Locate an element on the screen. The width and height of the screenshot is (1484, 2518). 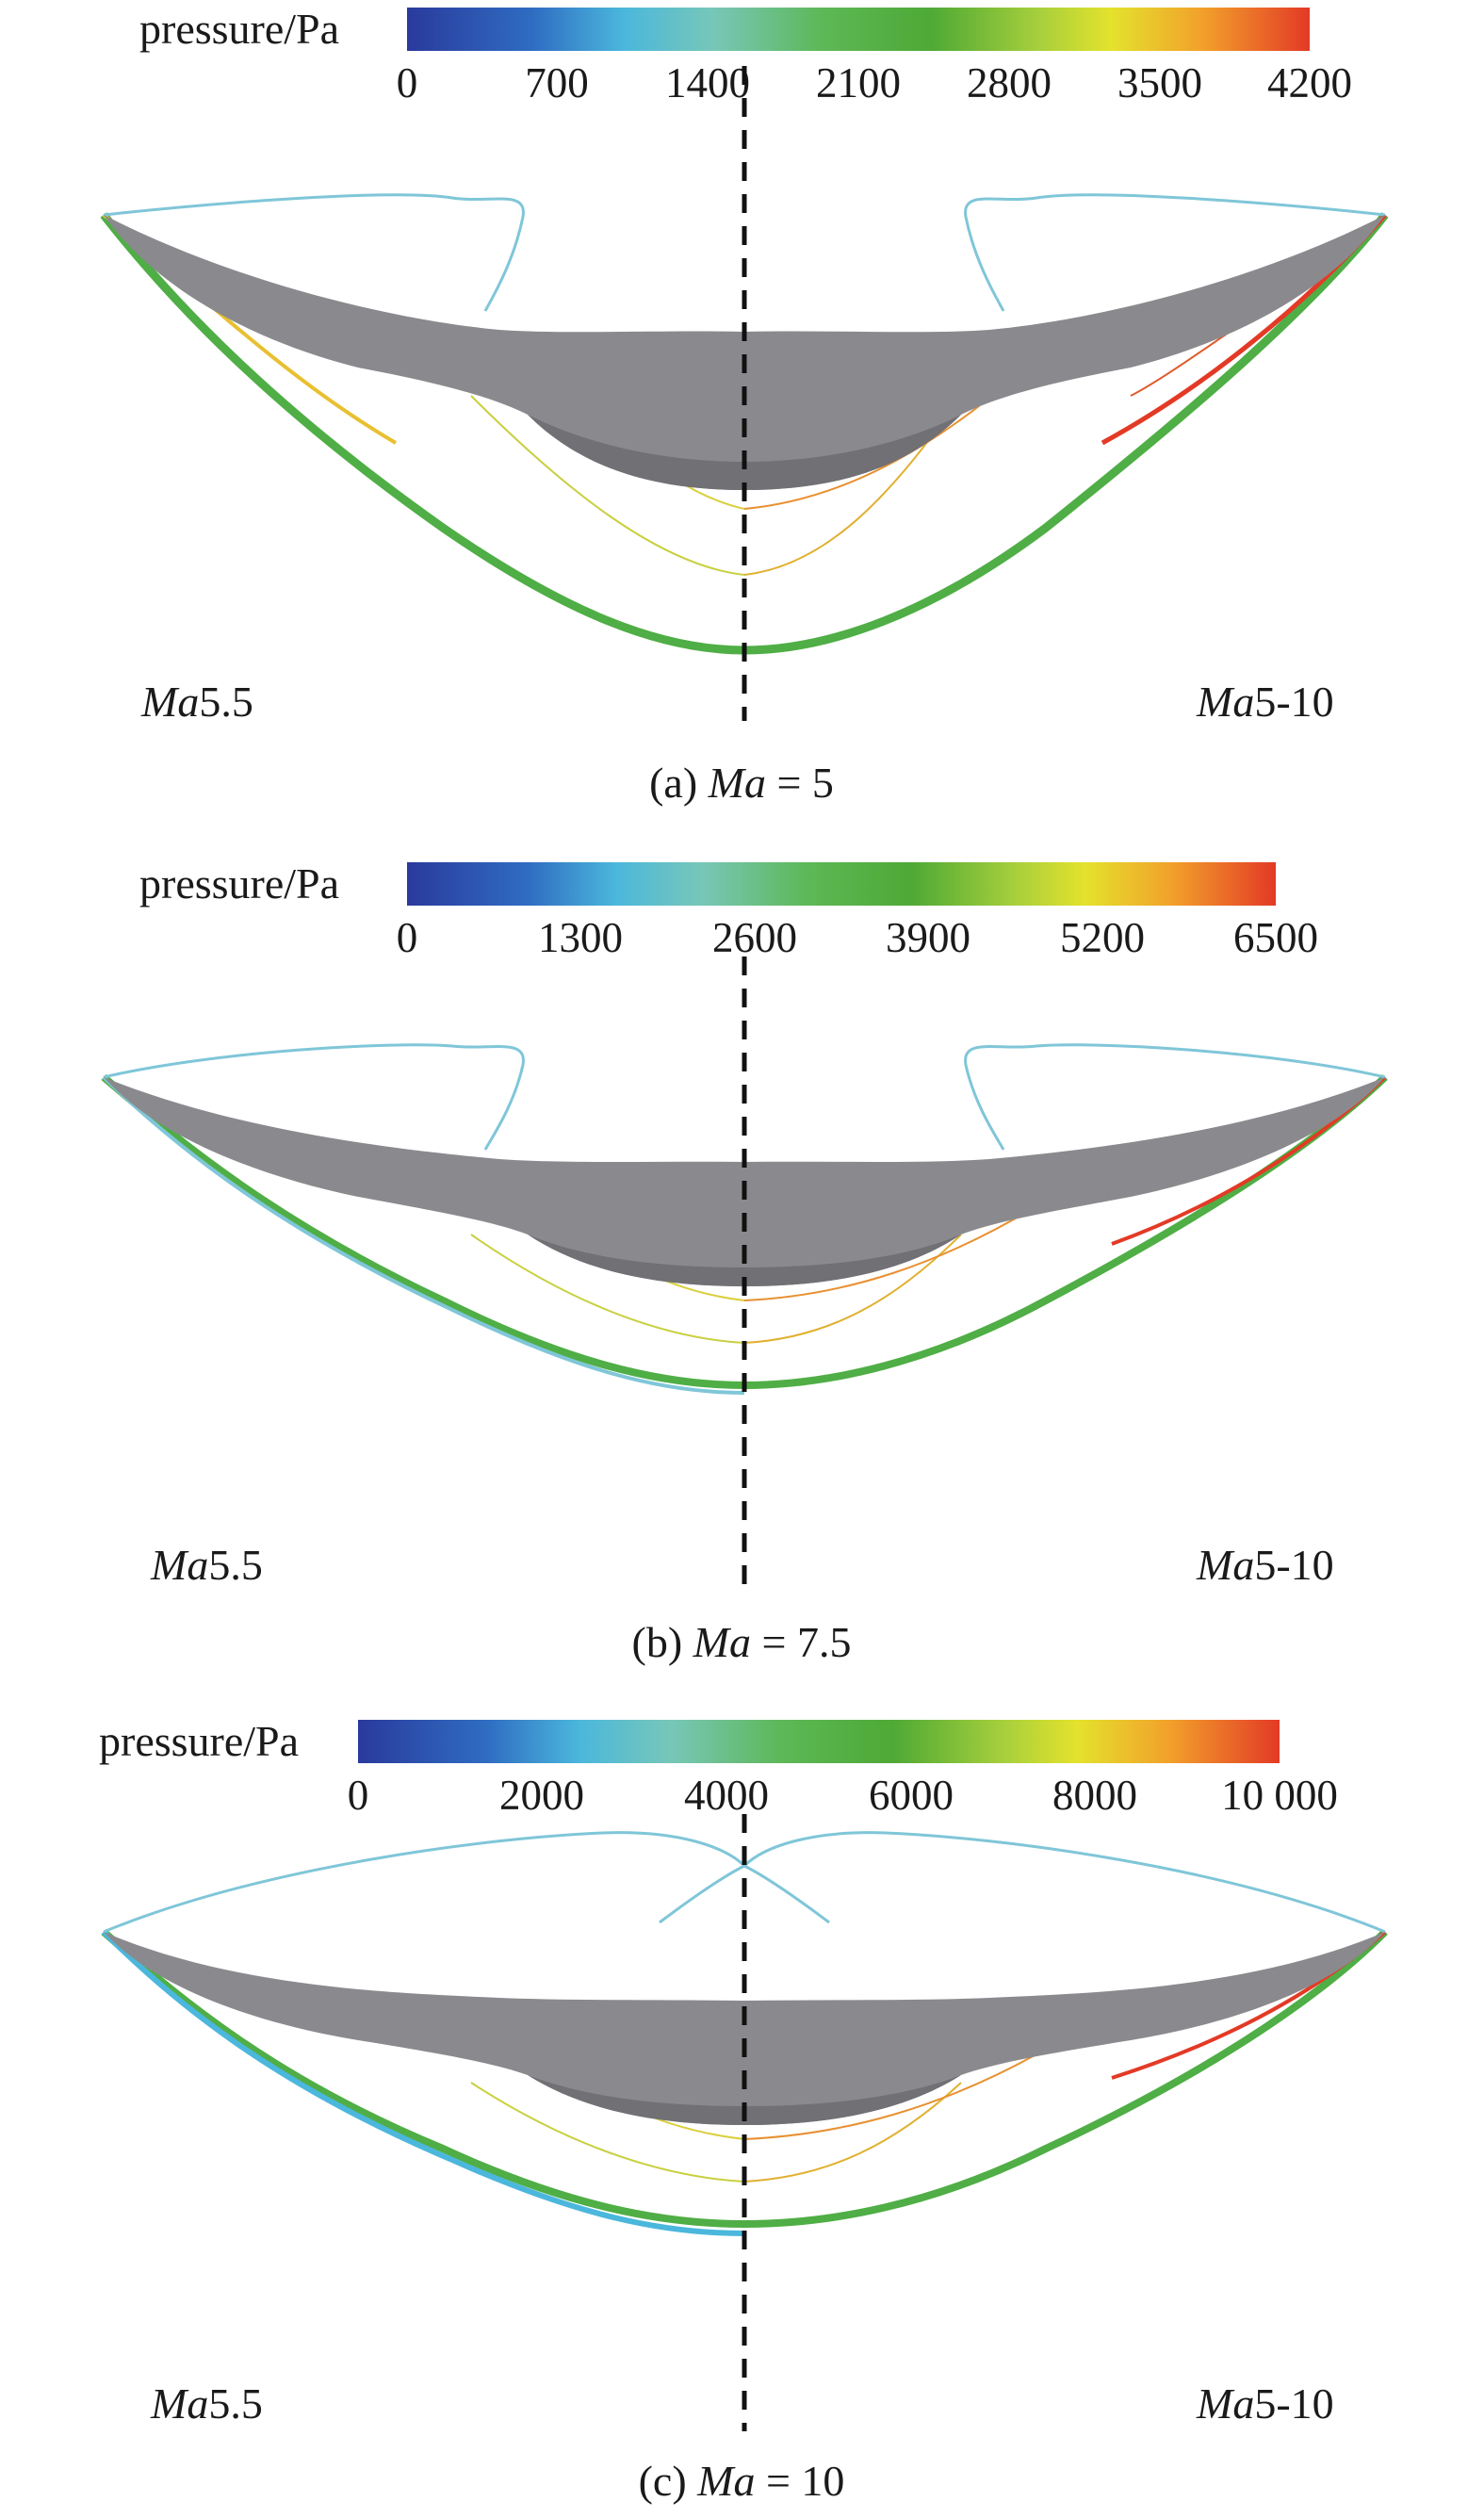
colorbar-tick: 8000 is located at coordinates (1094, 1795).